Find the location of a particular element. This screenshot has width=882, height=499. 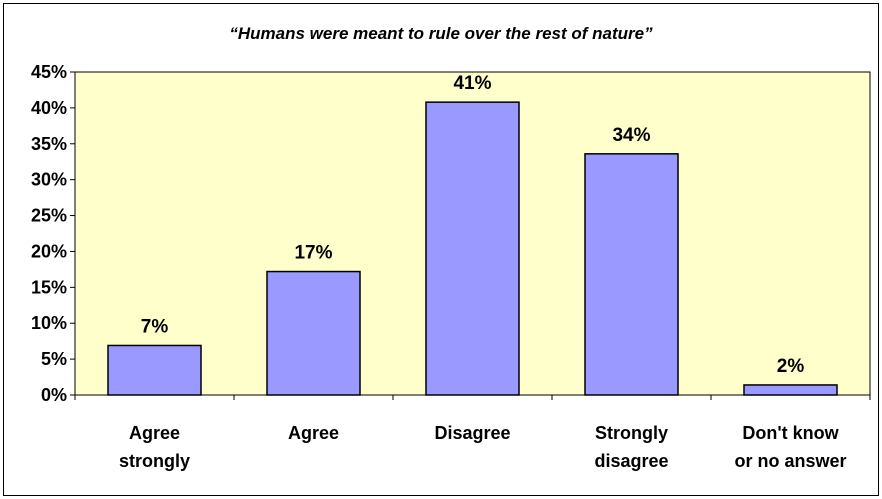

y-axis: 0% 5% 10% 15% 20% 25% 30% 35% 40% 45% is located at coordinates (53, 233).